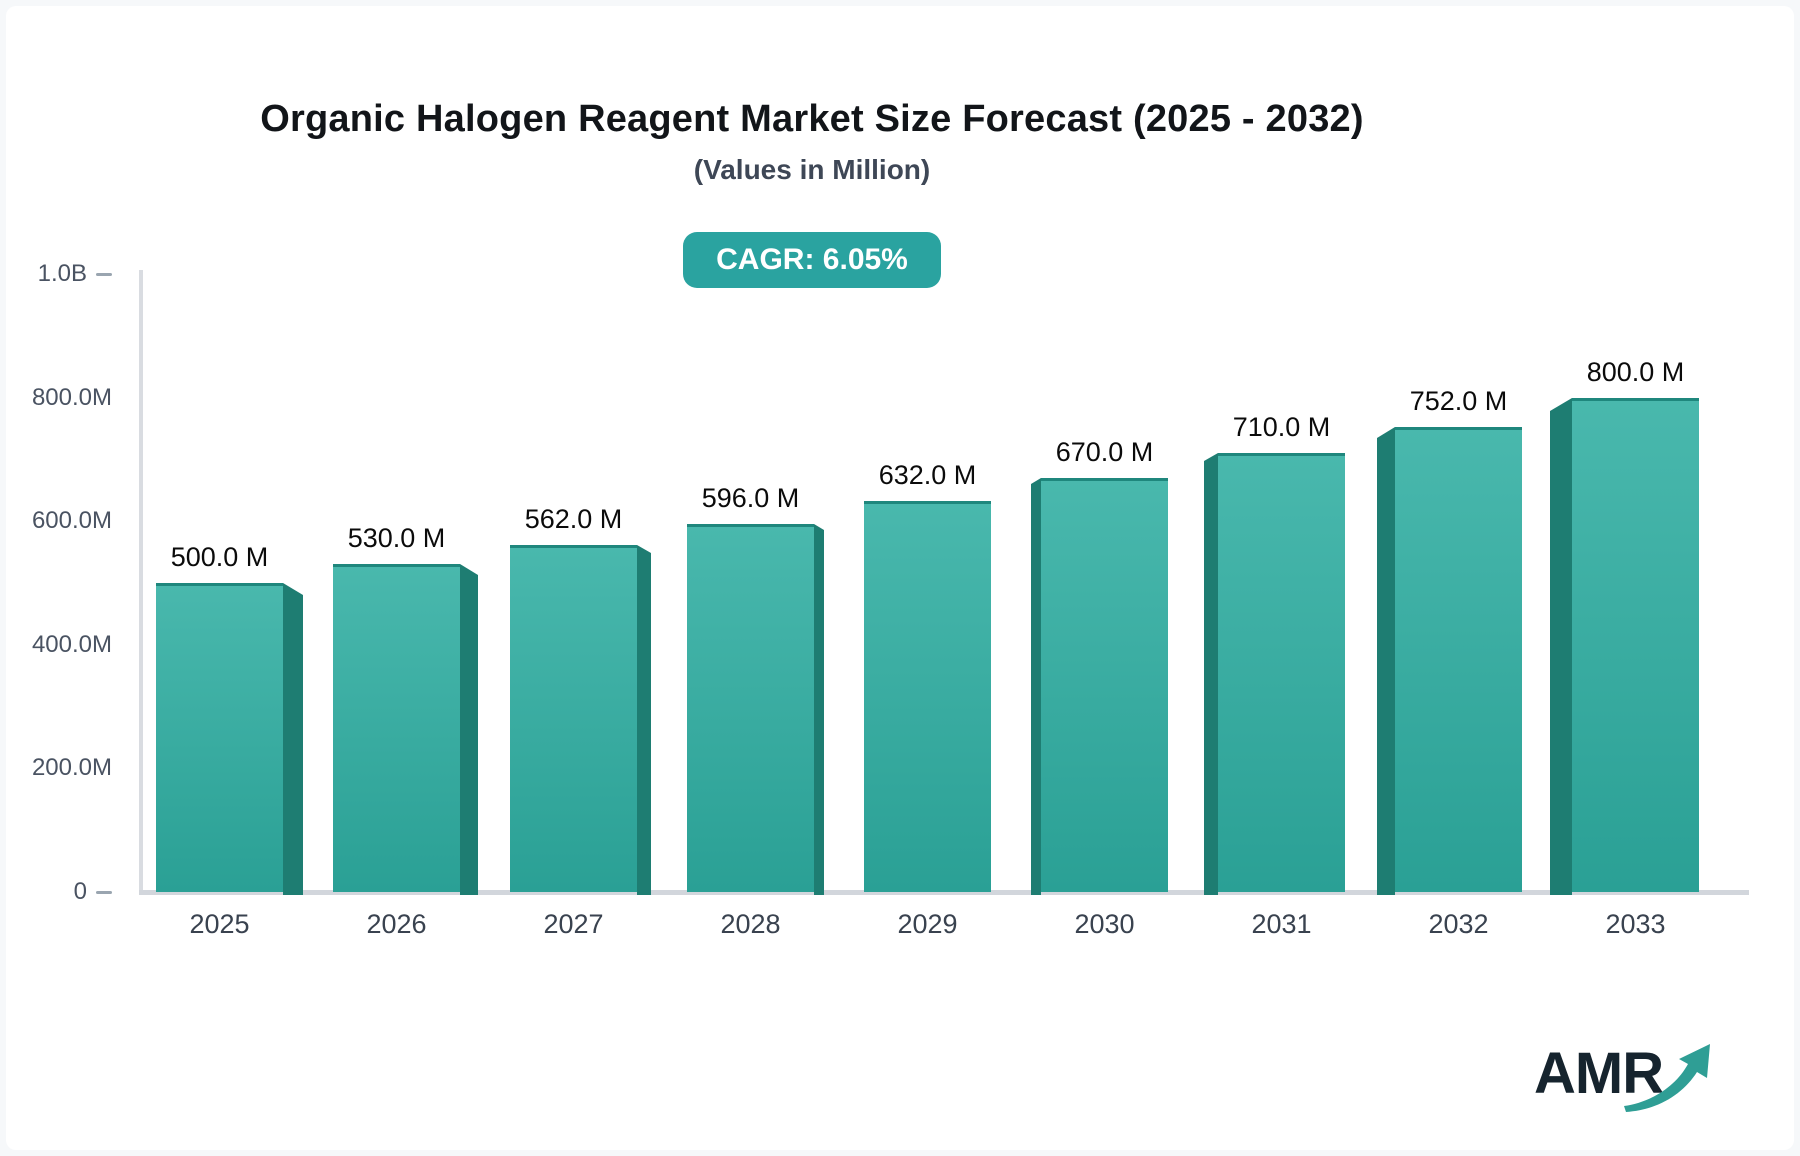 Image resolution: width=1800 pixels, height=1156 pixels. Describe the element at coordinates (927, 924) in the screenshot. I see `x-axis-label-2029: 2029` at that location.